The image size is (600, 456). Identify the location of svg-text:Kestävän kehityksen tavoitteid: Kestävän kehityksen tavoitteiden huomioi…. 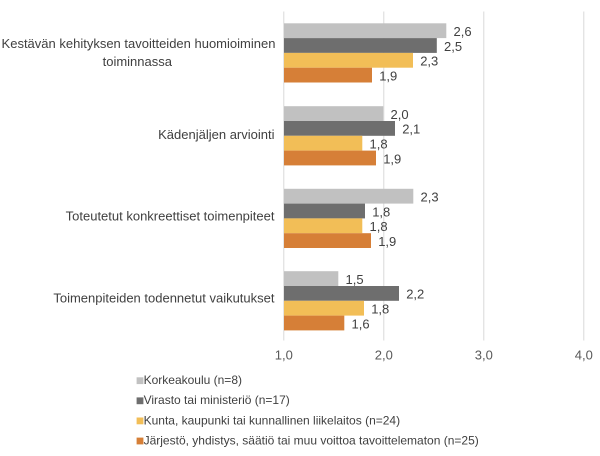
(139, 43).